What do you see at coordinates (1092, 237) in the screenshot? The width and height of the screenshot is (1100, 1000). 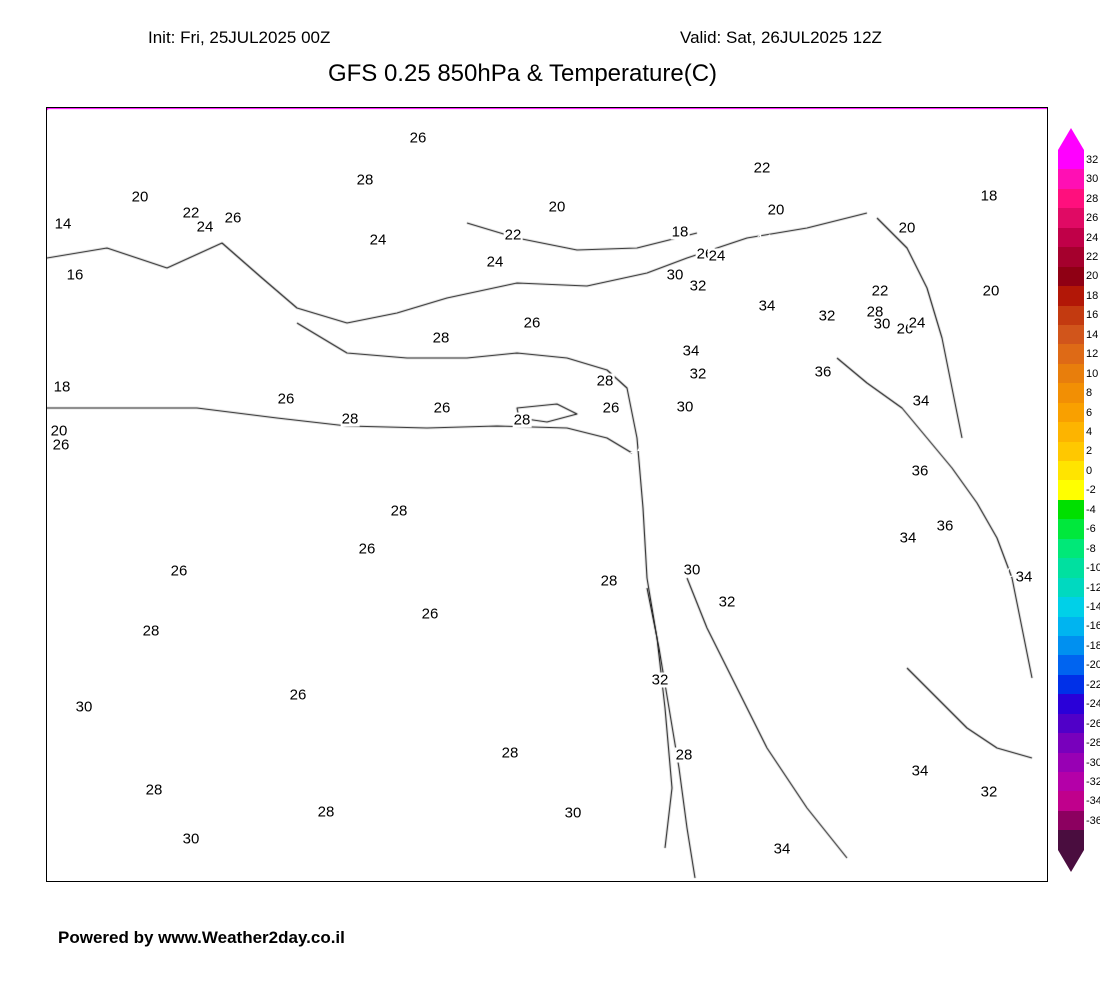 I see `colorbar-tick: 24` at bounding box center [1092, 237].